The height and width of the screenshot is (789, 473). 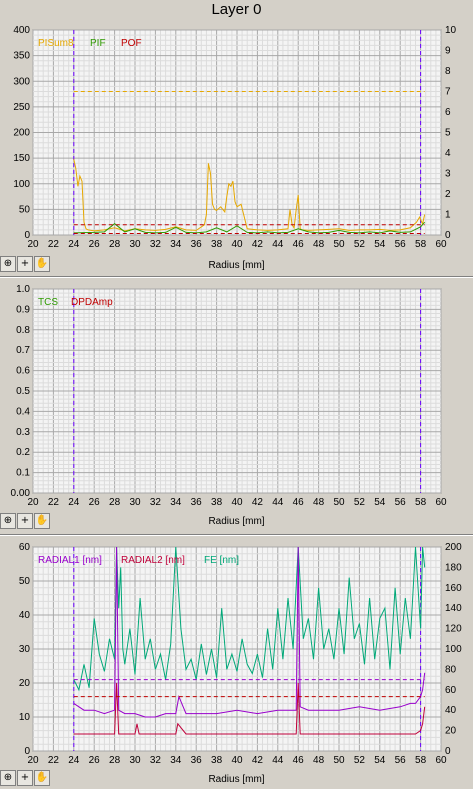 What do you see at coordinates (33, 760) in the screenshot?
I see `x-tick-label: 20` at bounding box center [33, 760].